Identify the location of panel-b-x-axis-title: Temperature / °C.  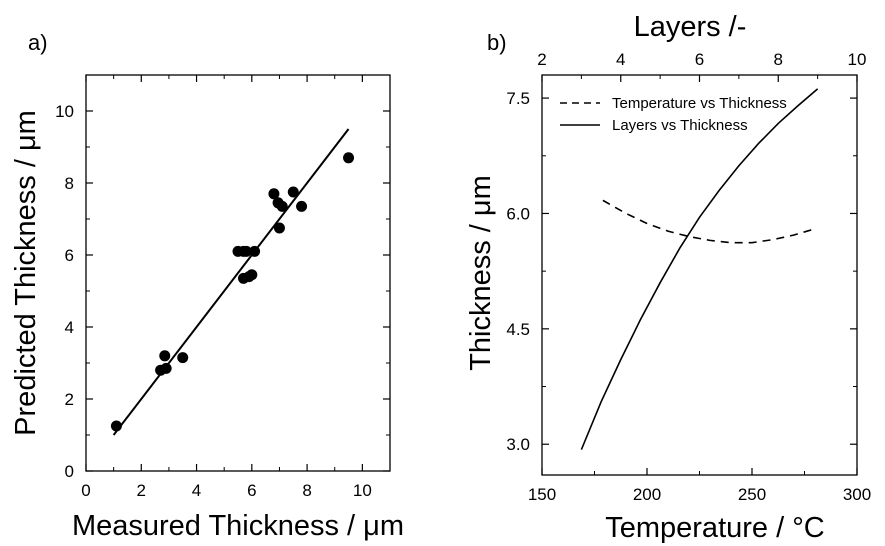
(715, 528).